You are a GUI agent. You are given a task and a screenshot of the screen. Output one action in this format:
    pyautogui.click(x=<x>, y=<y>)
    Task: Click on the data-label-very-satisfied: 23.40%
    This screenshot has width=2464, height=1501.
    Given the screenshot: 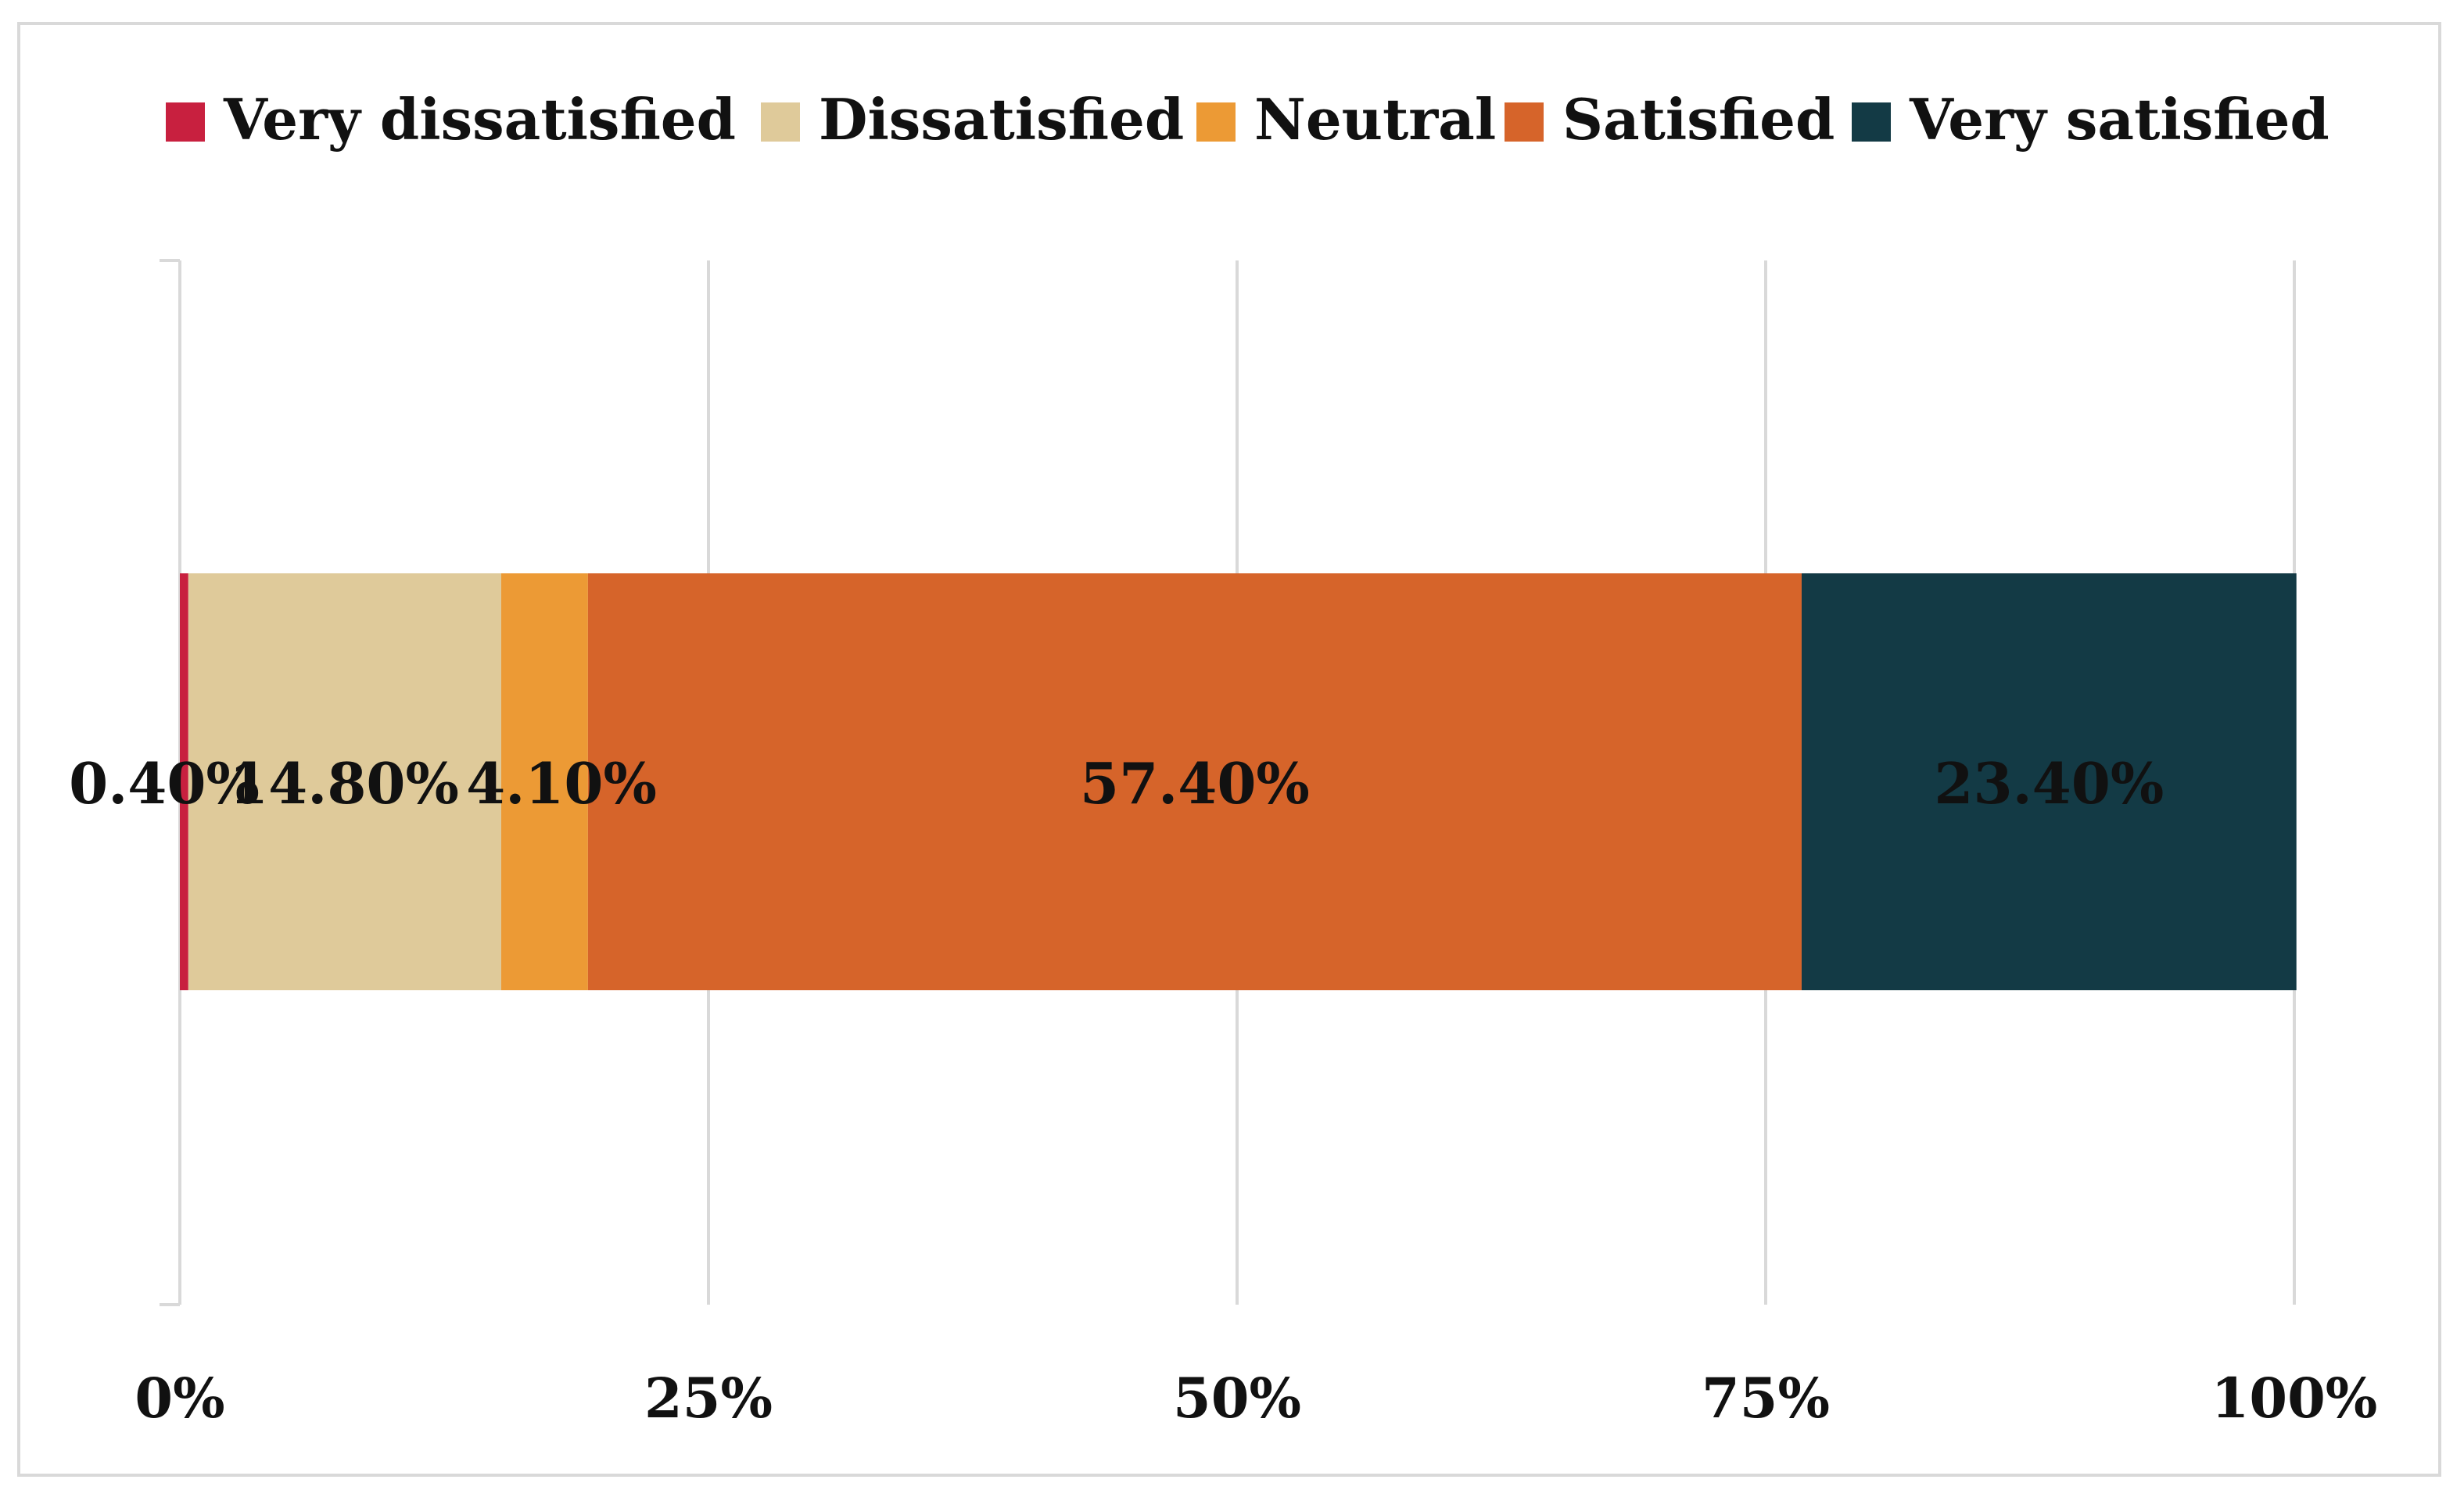 What is the action you would take?
    pyautogui.click(x=2049, y=783)
    